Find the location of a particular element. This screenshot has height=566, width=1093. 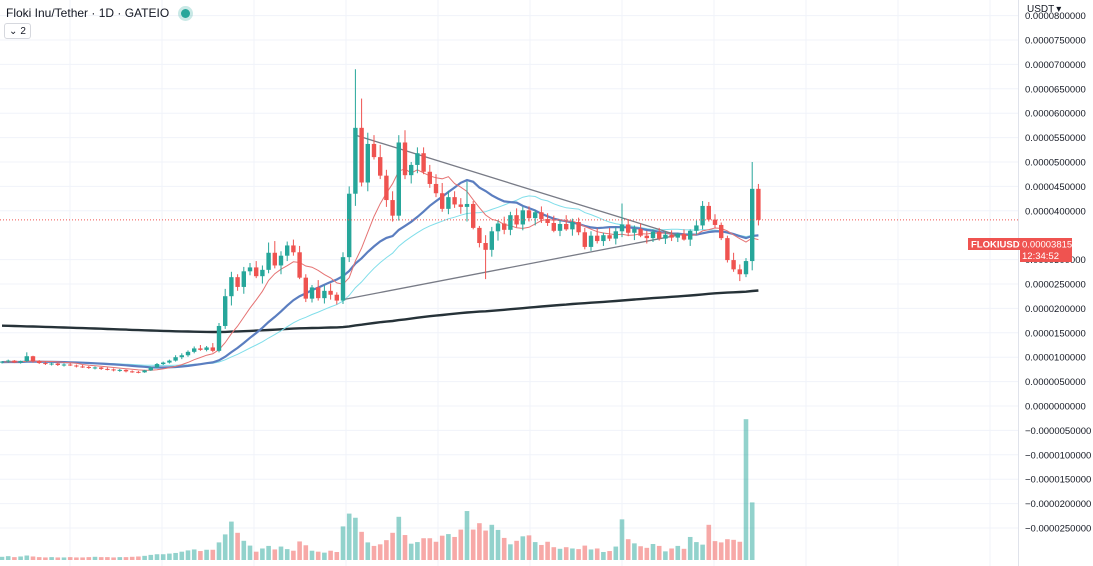

price-axis-label: 0.0000250000 is located at coordinates (1055, 285).